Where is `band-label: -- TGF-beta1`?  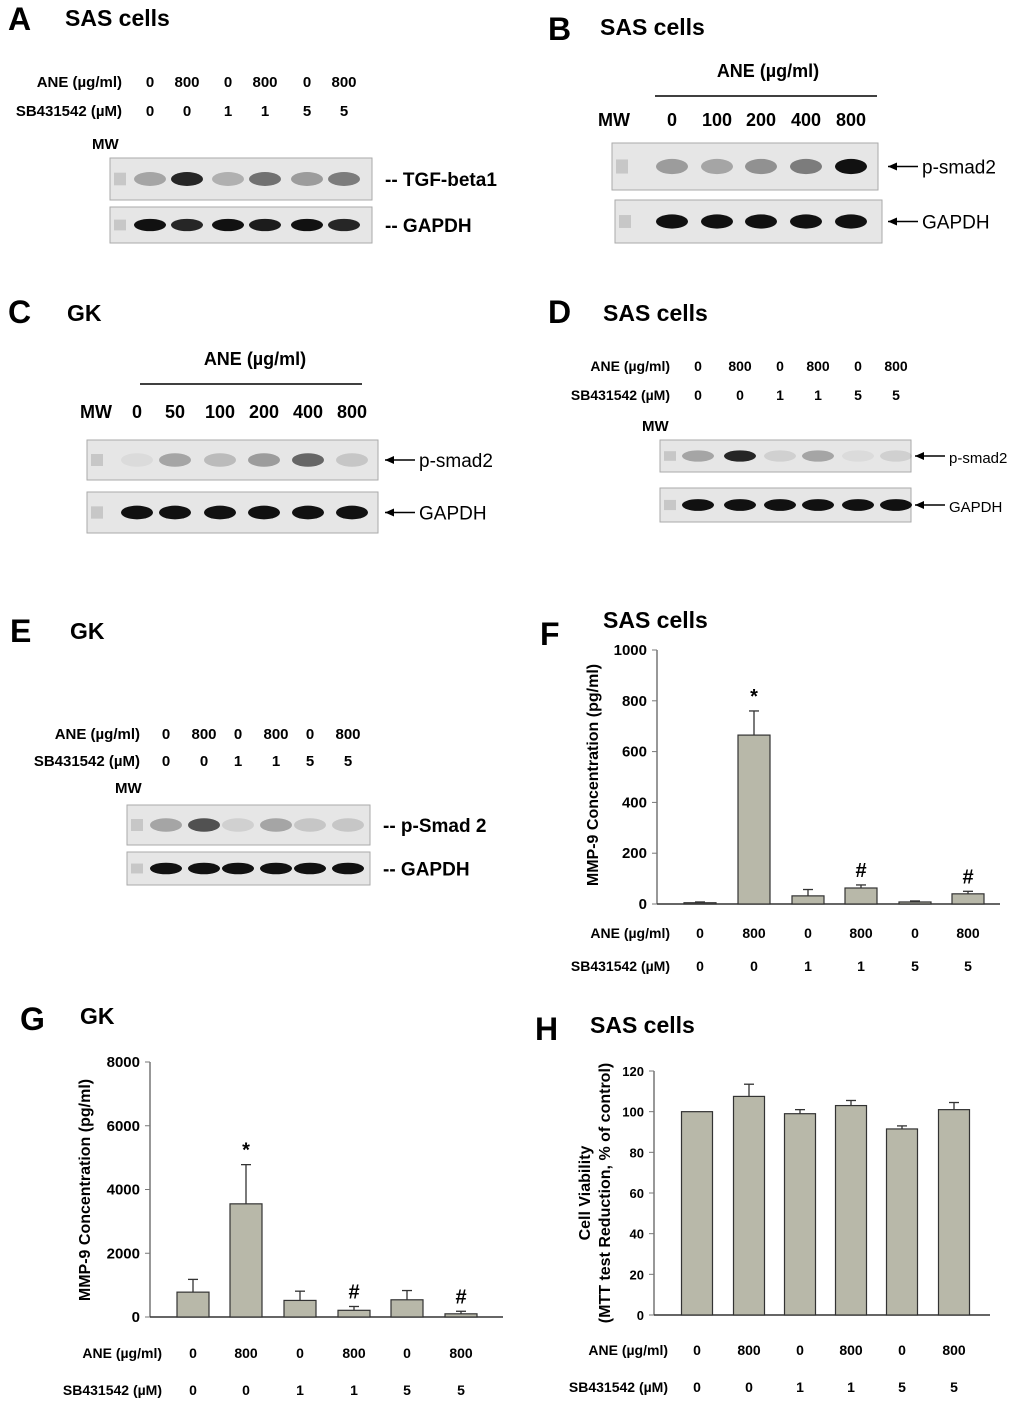 band-label: -- TGF-beta1 is located at coordinates (441, 180).